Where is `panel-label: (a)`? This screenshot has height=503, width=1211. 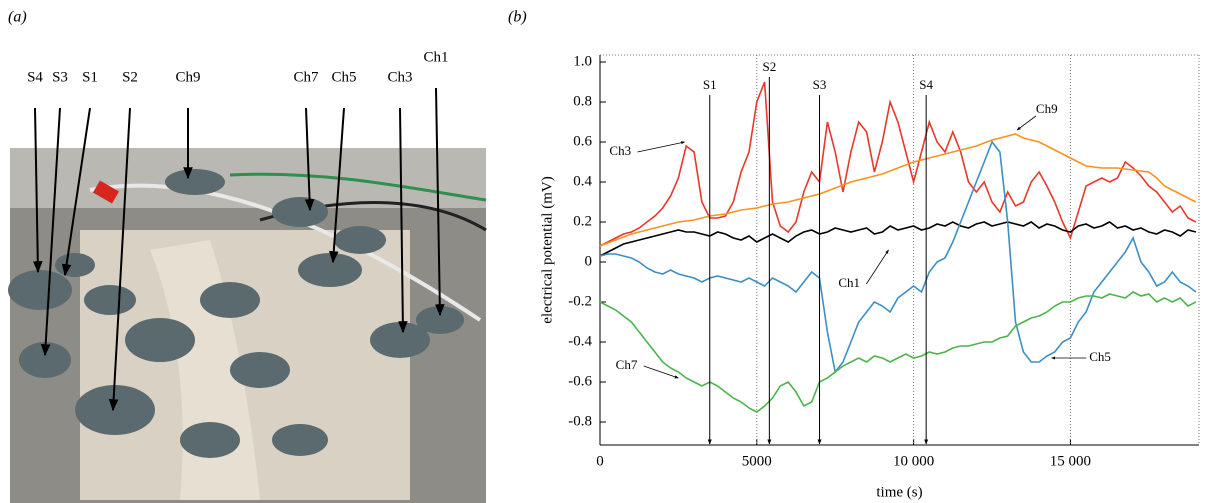 panel-label: (a) is located at coordinates (17, 17).